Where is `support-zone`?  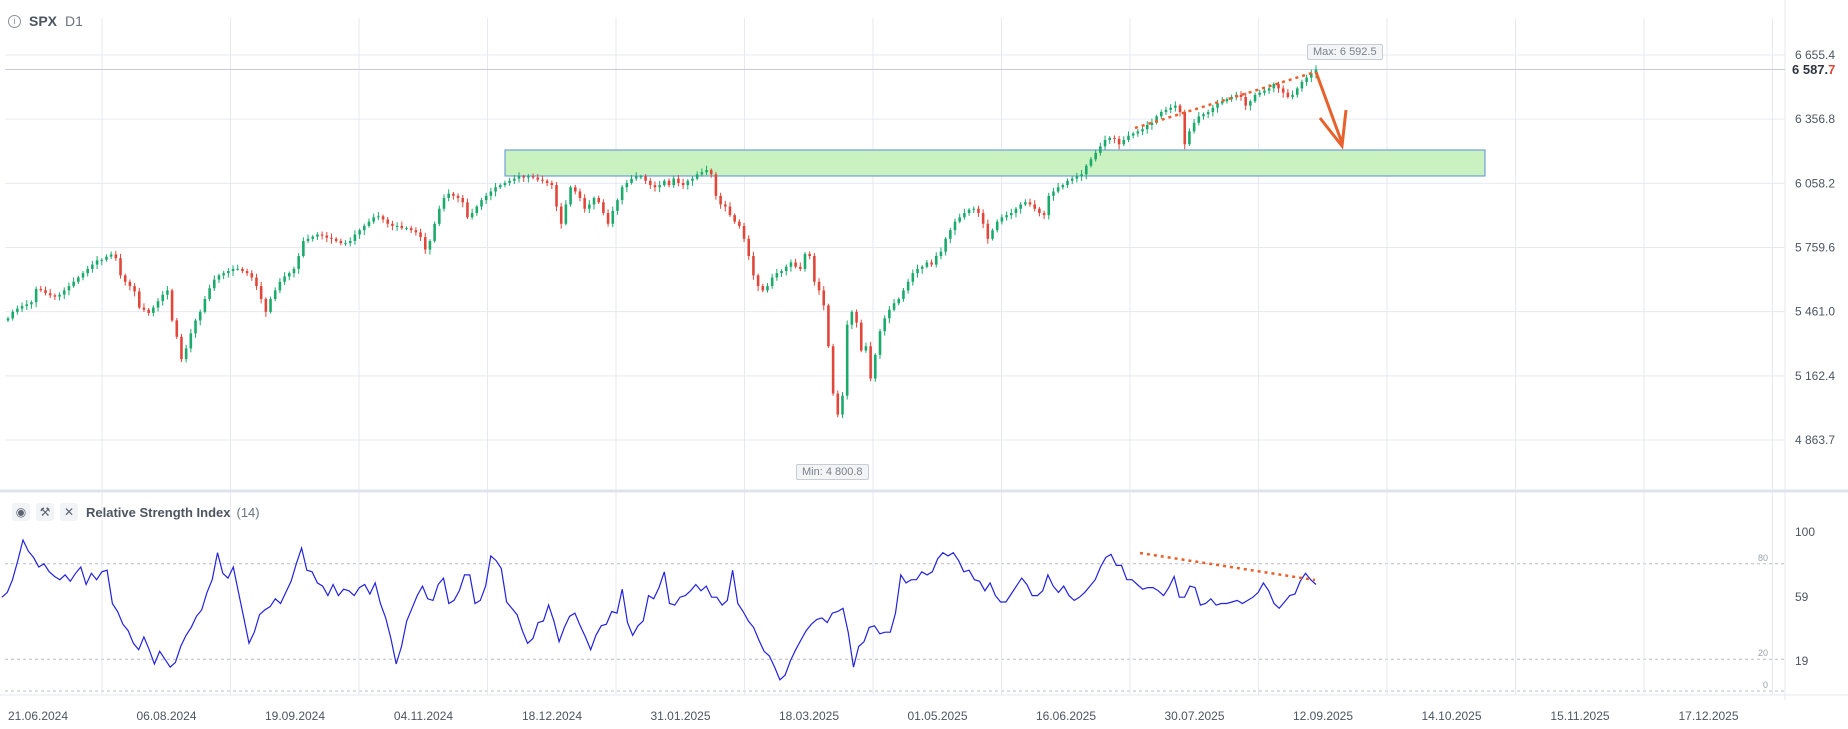 support-zone is located at coordinates (995, 163).